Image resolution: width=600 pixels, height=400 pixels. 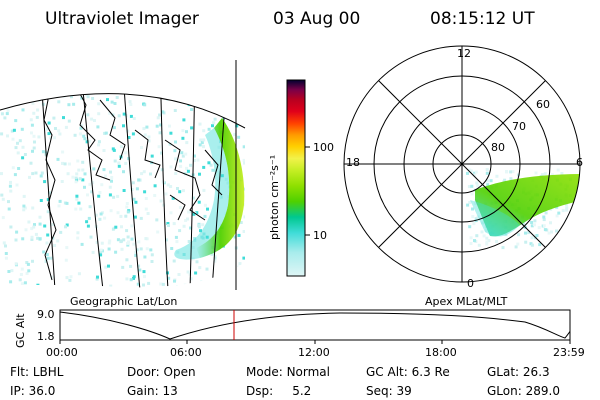 I want to click on mlt-label-18: 18, so click(x=353, y=162).